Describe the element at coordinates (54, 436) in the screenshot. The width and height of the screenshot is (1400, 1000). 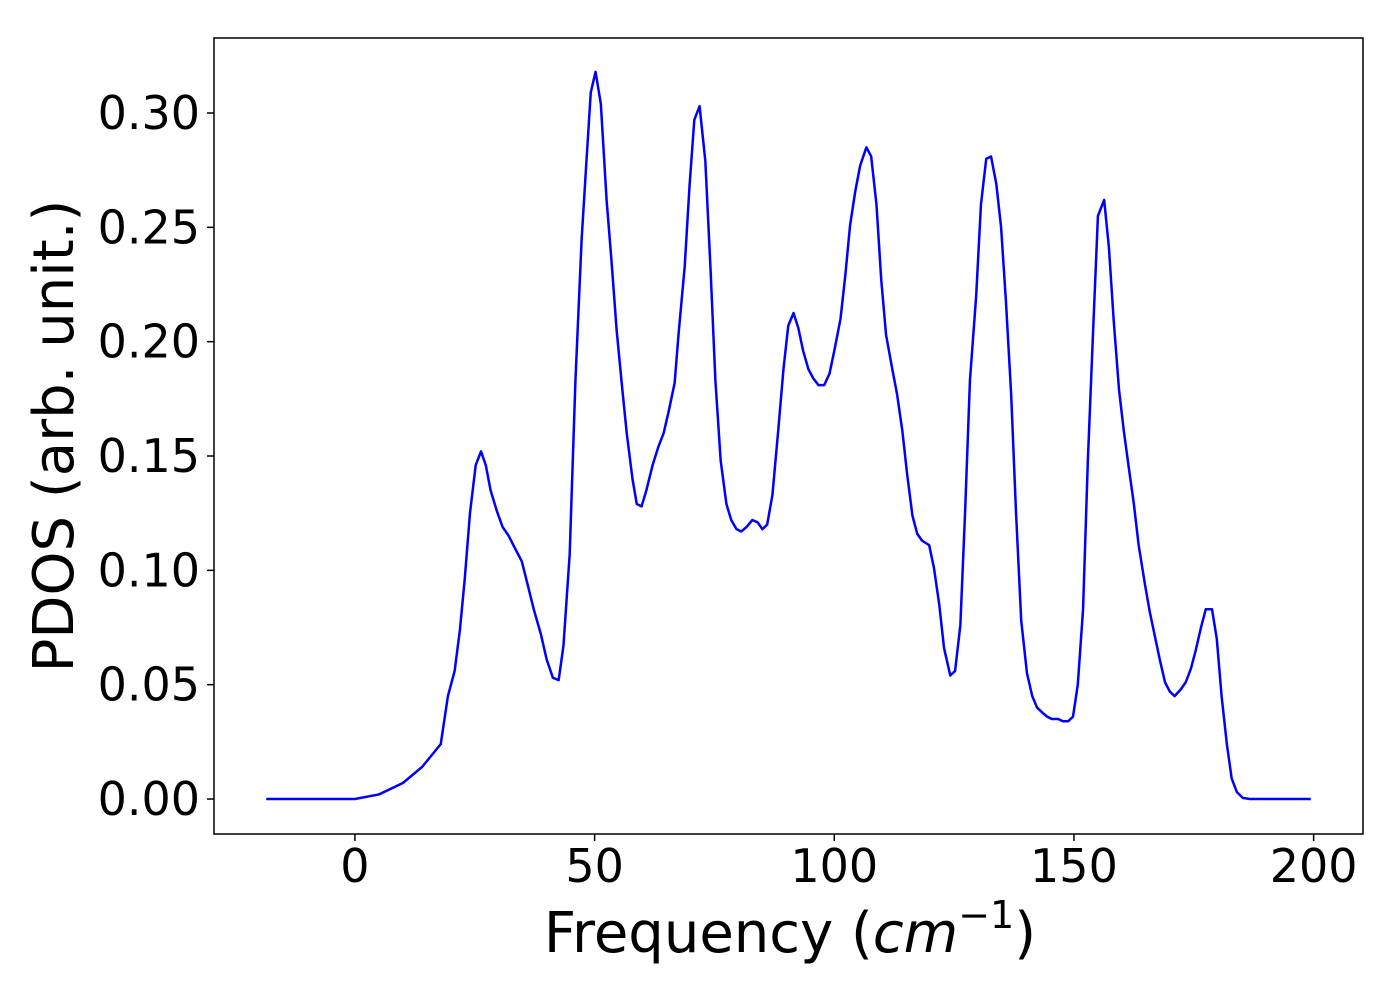
I see `y-axis-label: PDOS (arb. unit.)` at that location.